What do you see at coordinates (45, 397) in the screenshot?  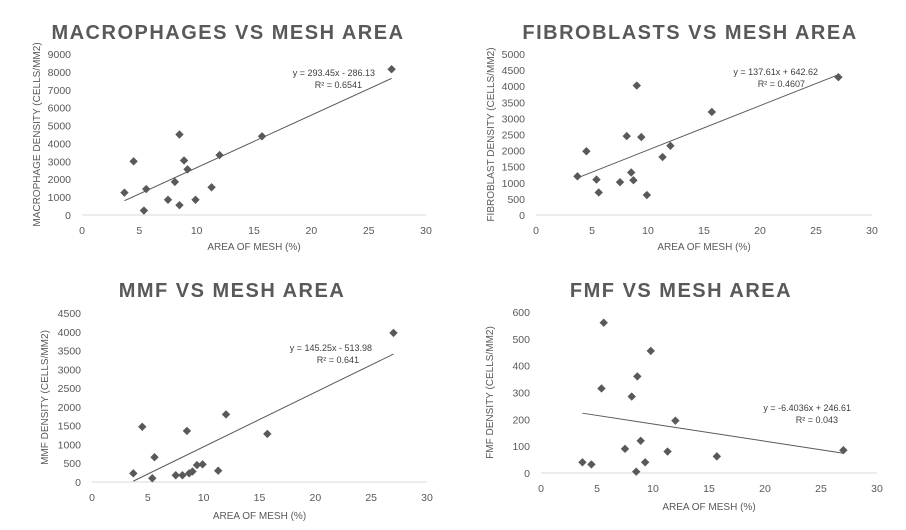 I see `y-axis-label: MMF DENSITY (CELLS/MM2)` at bounding box center [45, 397].